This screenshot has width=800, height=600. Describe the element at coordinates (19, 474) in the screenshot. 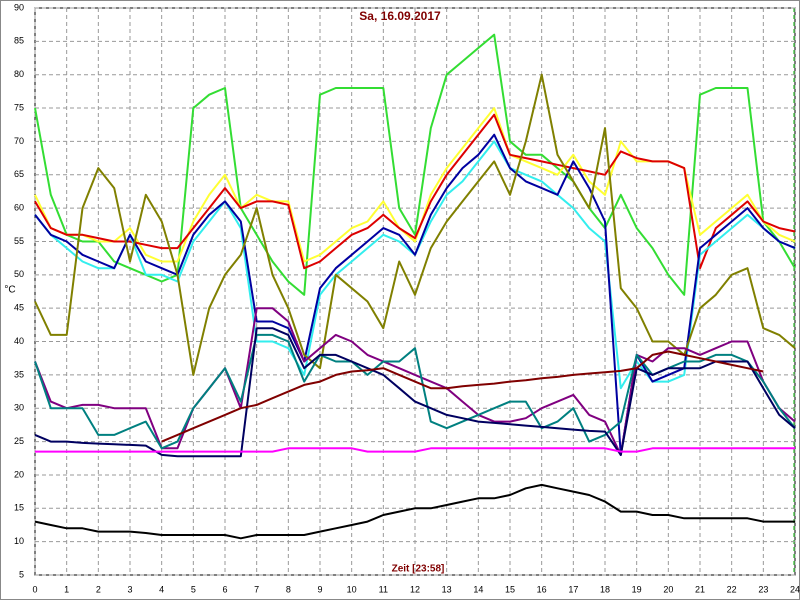

I see `y-tick-label: 20` at that location.